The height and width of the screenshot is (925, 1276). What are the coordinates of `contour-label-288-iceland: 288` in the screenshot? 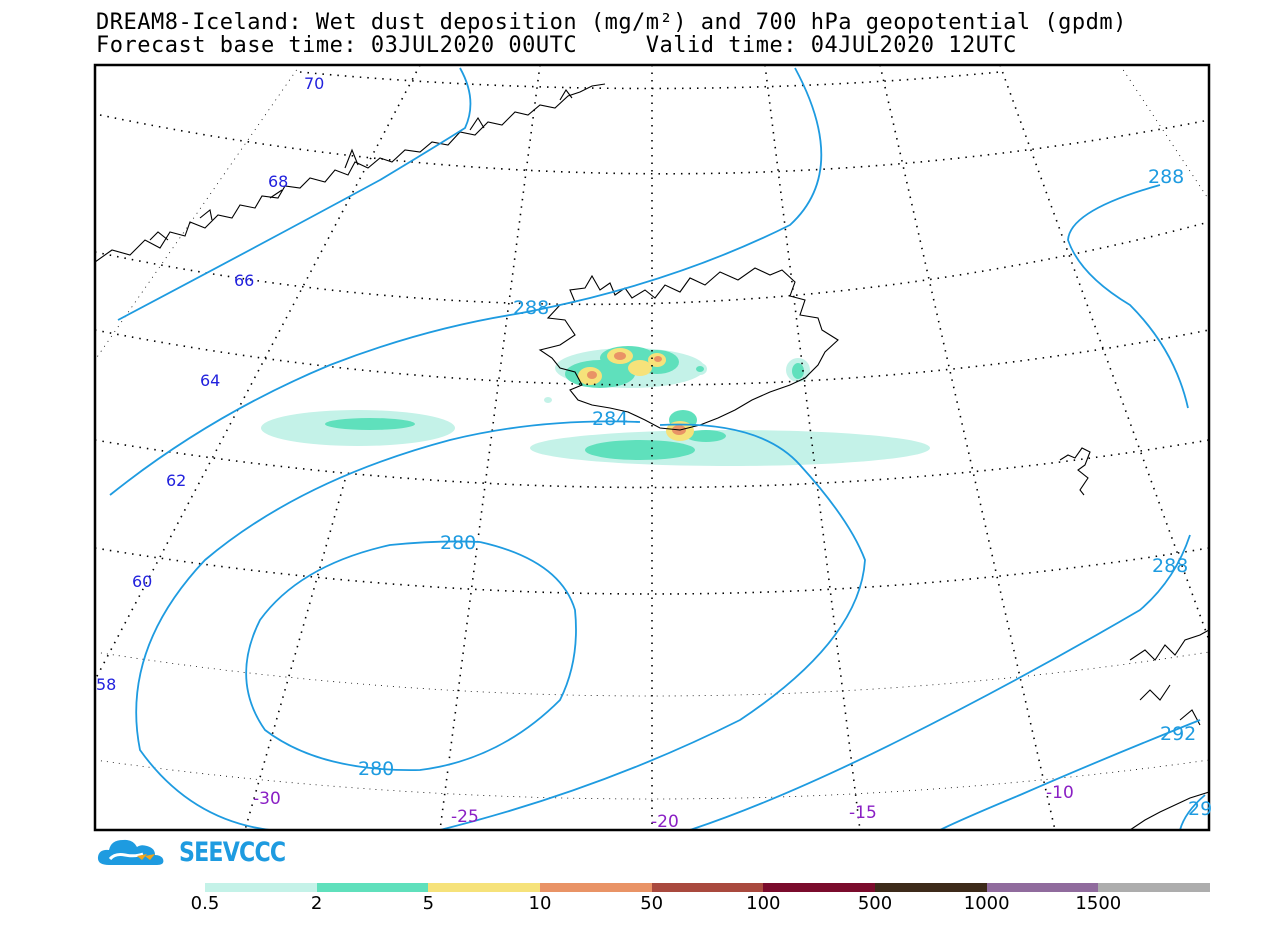 It's located at (531, 308).